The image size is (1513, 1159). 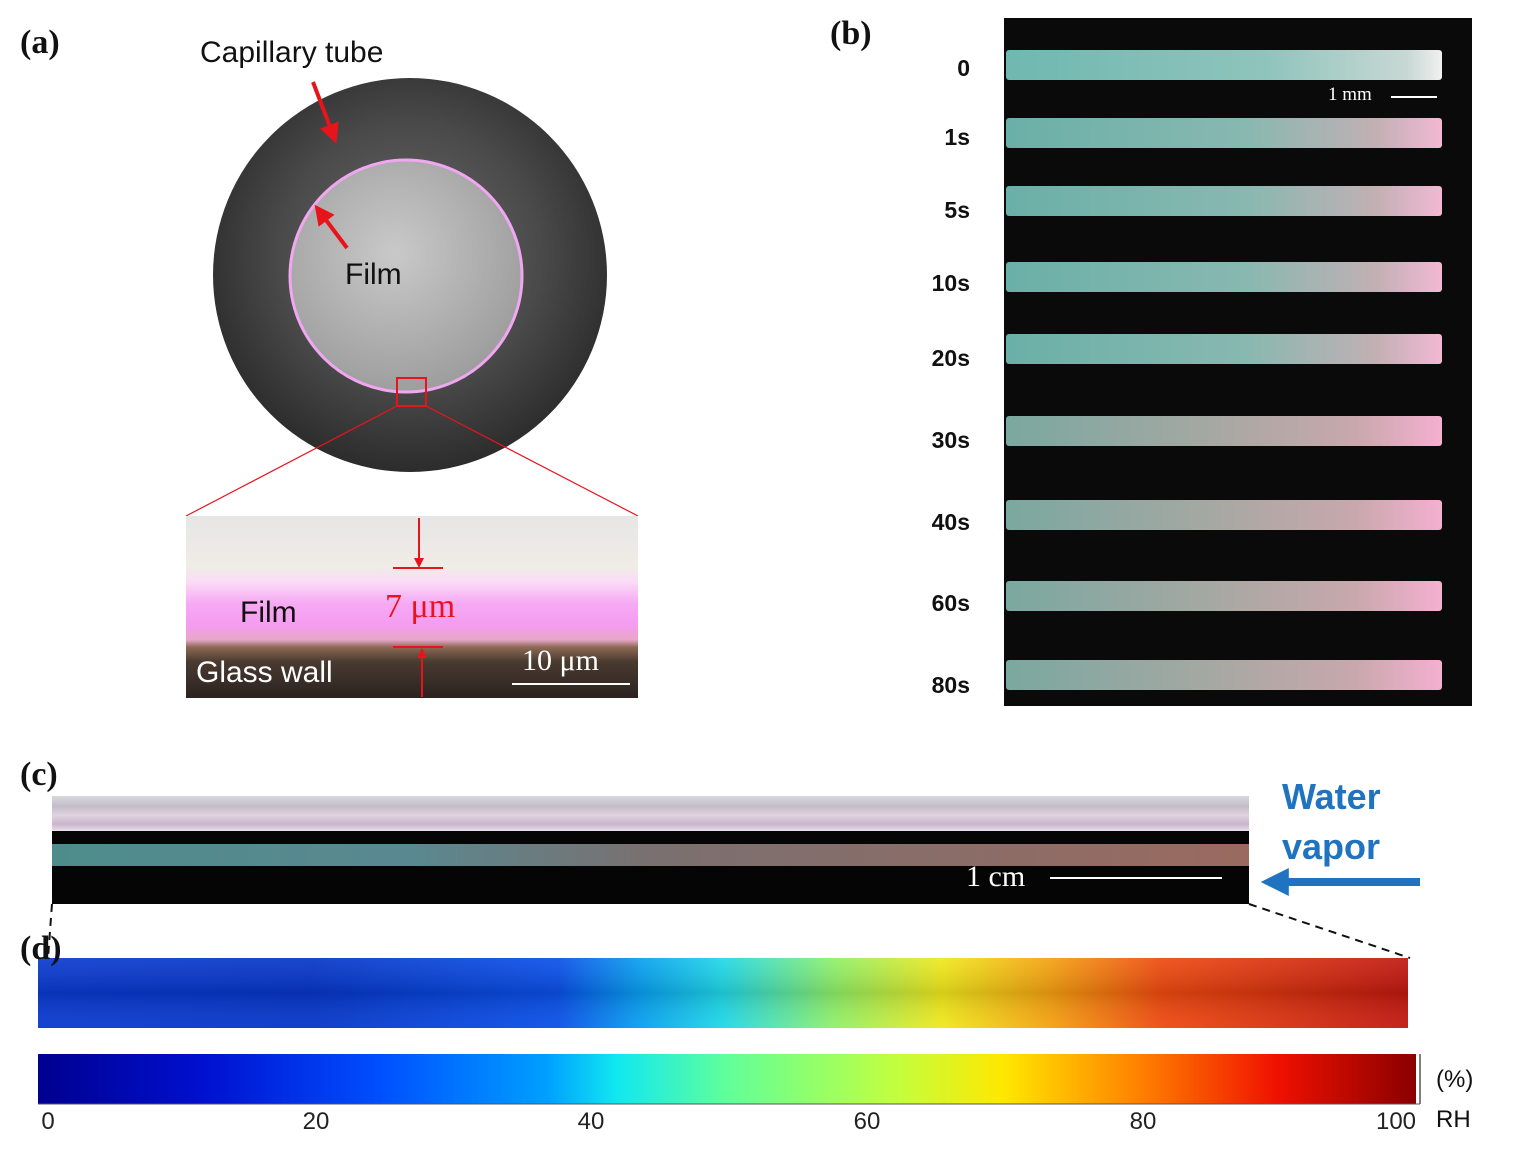 I want to click on zoom-inset-image, so click(x=412, y=607).